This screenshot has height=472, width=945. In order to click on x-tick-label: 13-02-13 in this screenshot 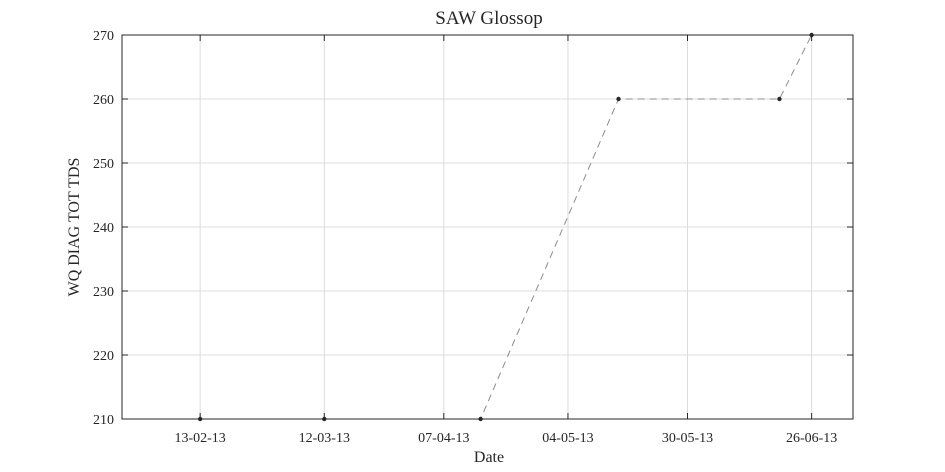, I will do `click(199, 438)`.